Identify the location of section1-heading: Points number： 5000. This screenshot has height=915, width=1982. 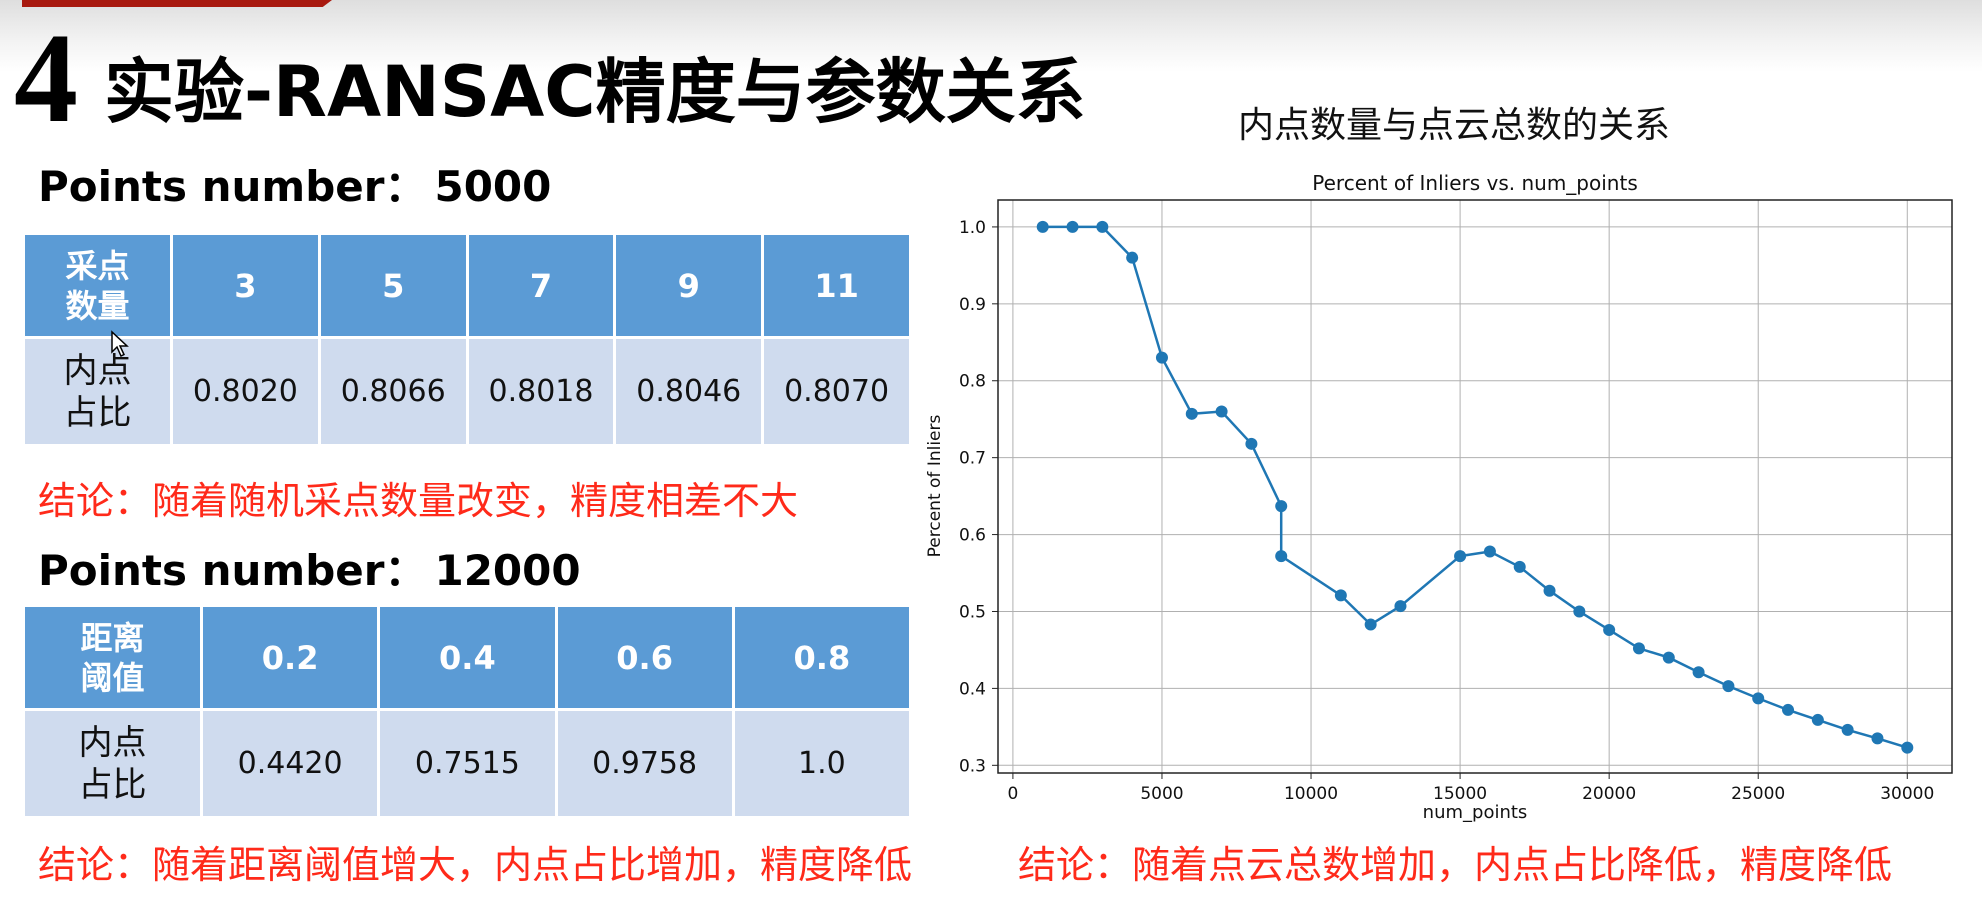
(294, 187).